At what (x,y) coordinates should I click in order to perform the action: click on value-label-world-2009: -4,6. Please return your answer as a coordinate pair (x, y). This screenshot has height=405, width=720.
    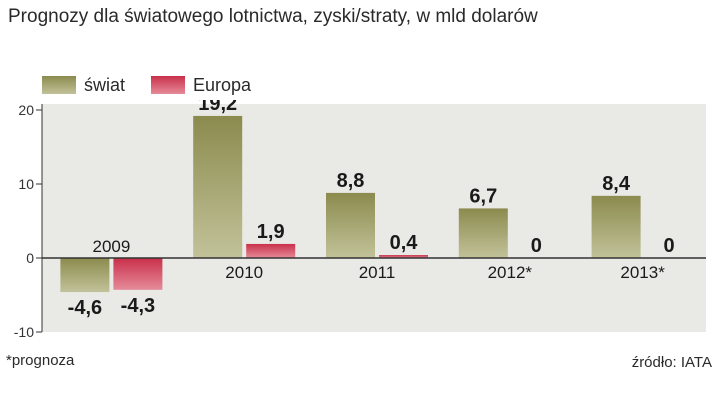
    Looking at the image, I should click on (85, 308).